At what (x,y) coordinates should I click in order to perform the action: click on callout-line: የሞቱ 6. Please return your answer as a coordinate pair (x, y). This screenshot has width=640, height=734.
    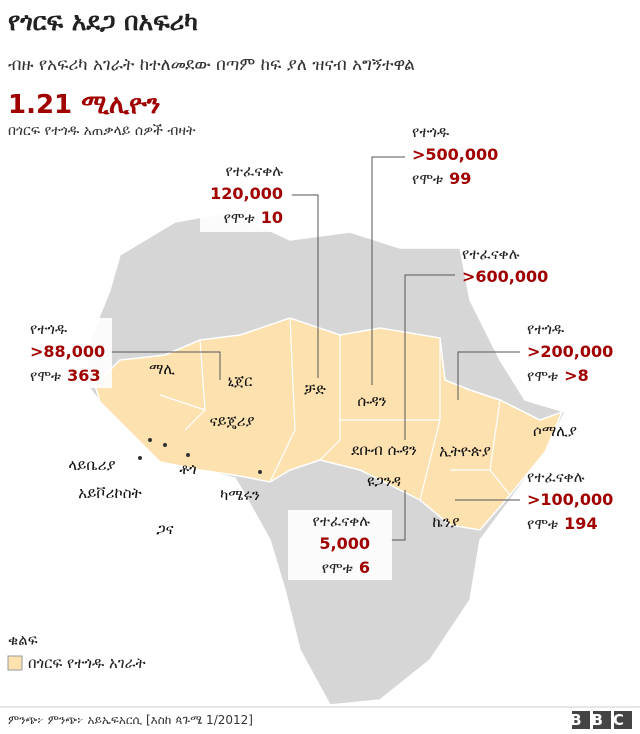
    Looking at the image, I should click on (346, 567).